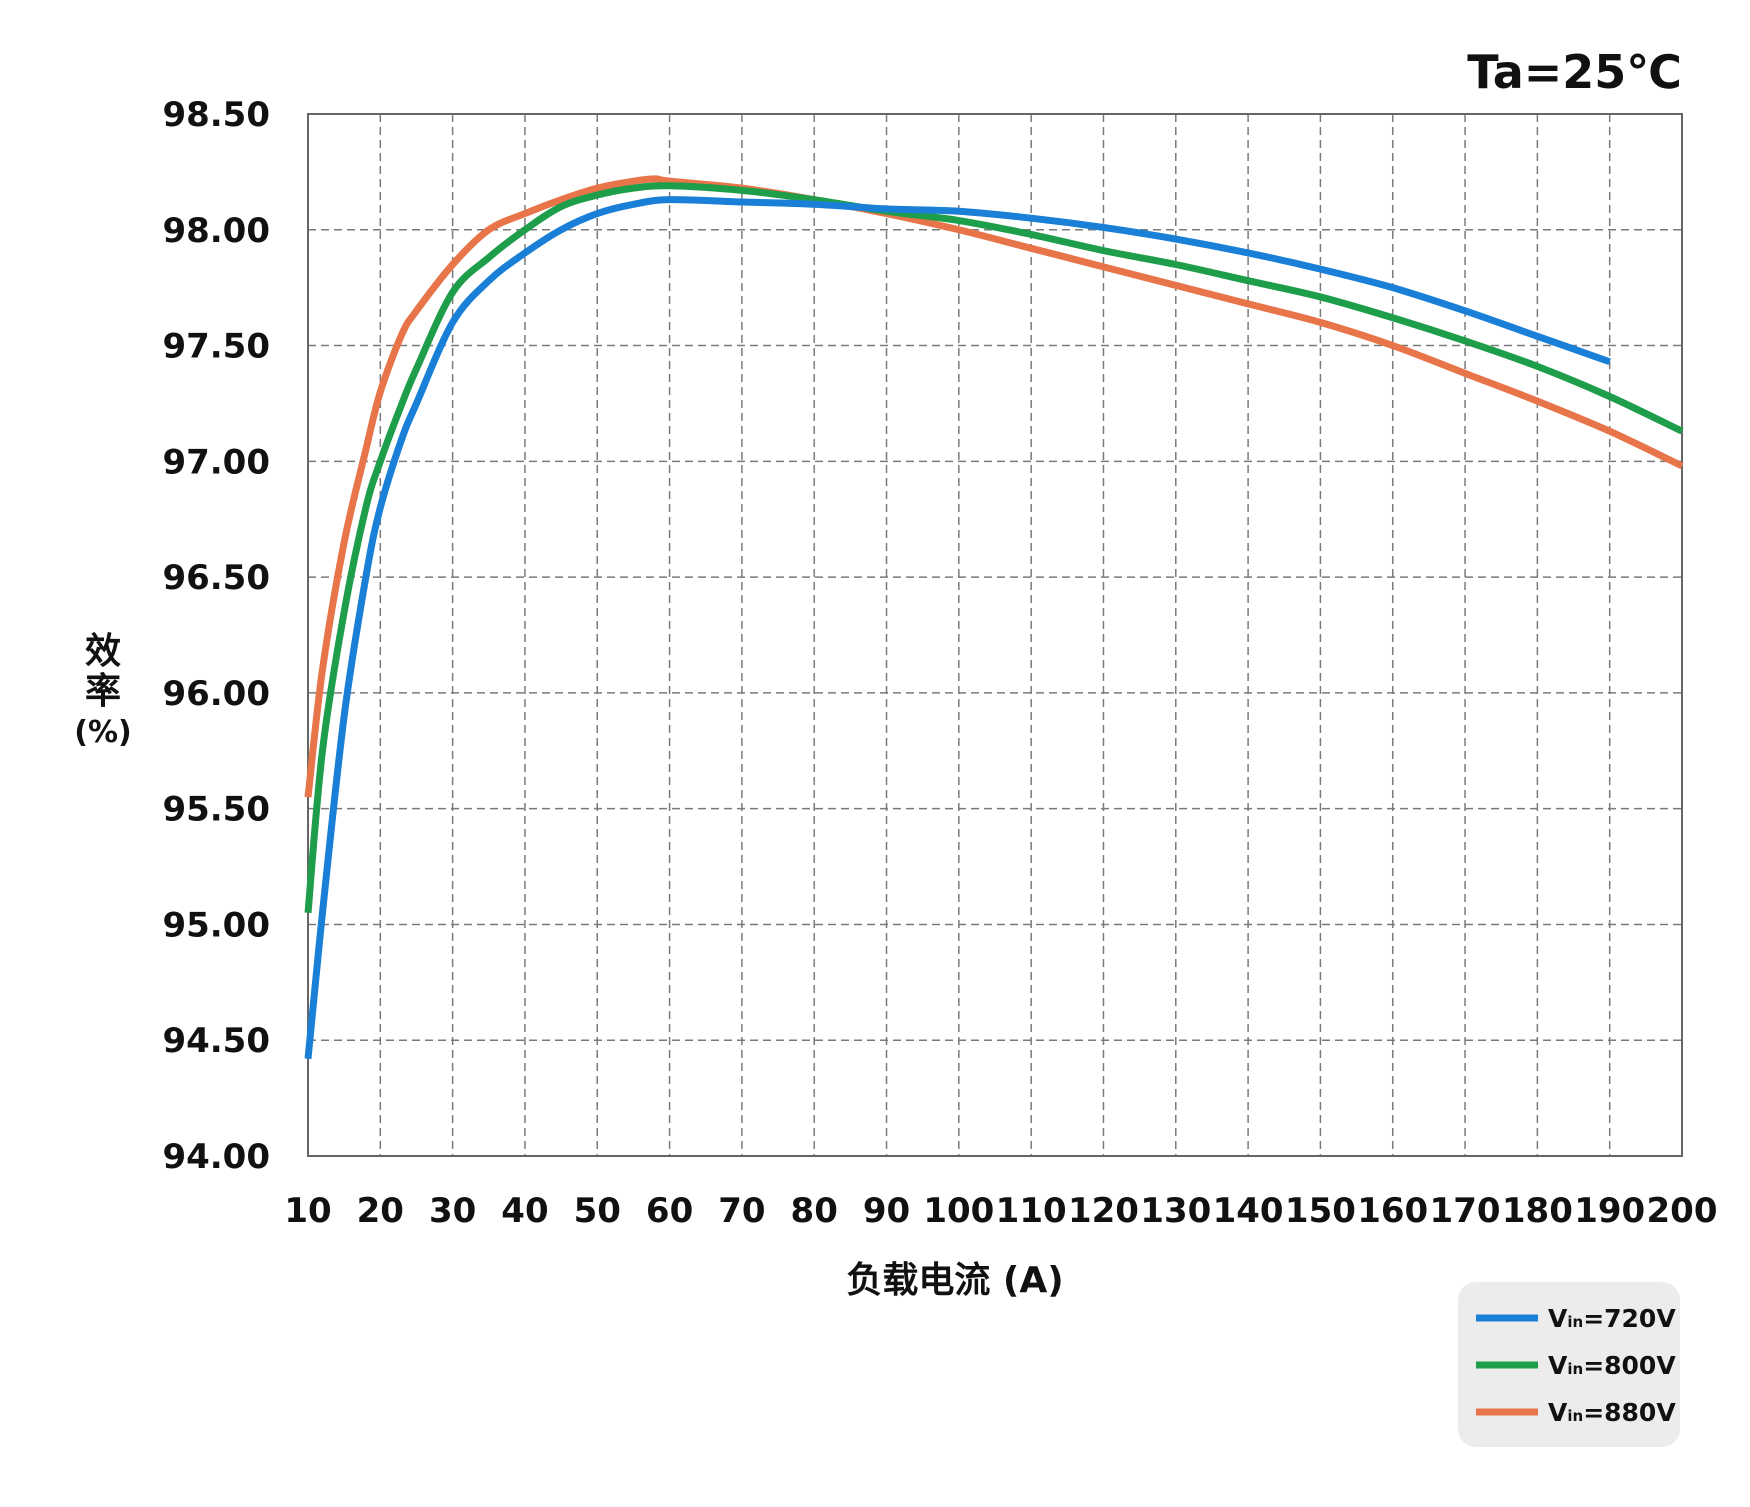  Describe the element at coordinates (307, 1211) in the screenshot. I see `x-tick-label: 10` at that location.